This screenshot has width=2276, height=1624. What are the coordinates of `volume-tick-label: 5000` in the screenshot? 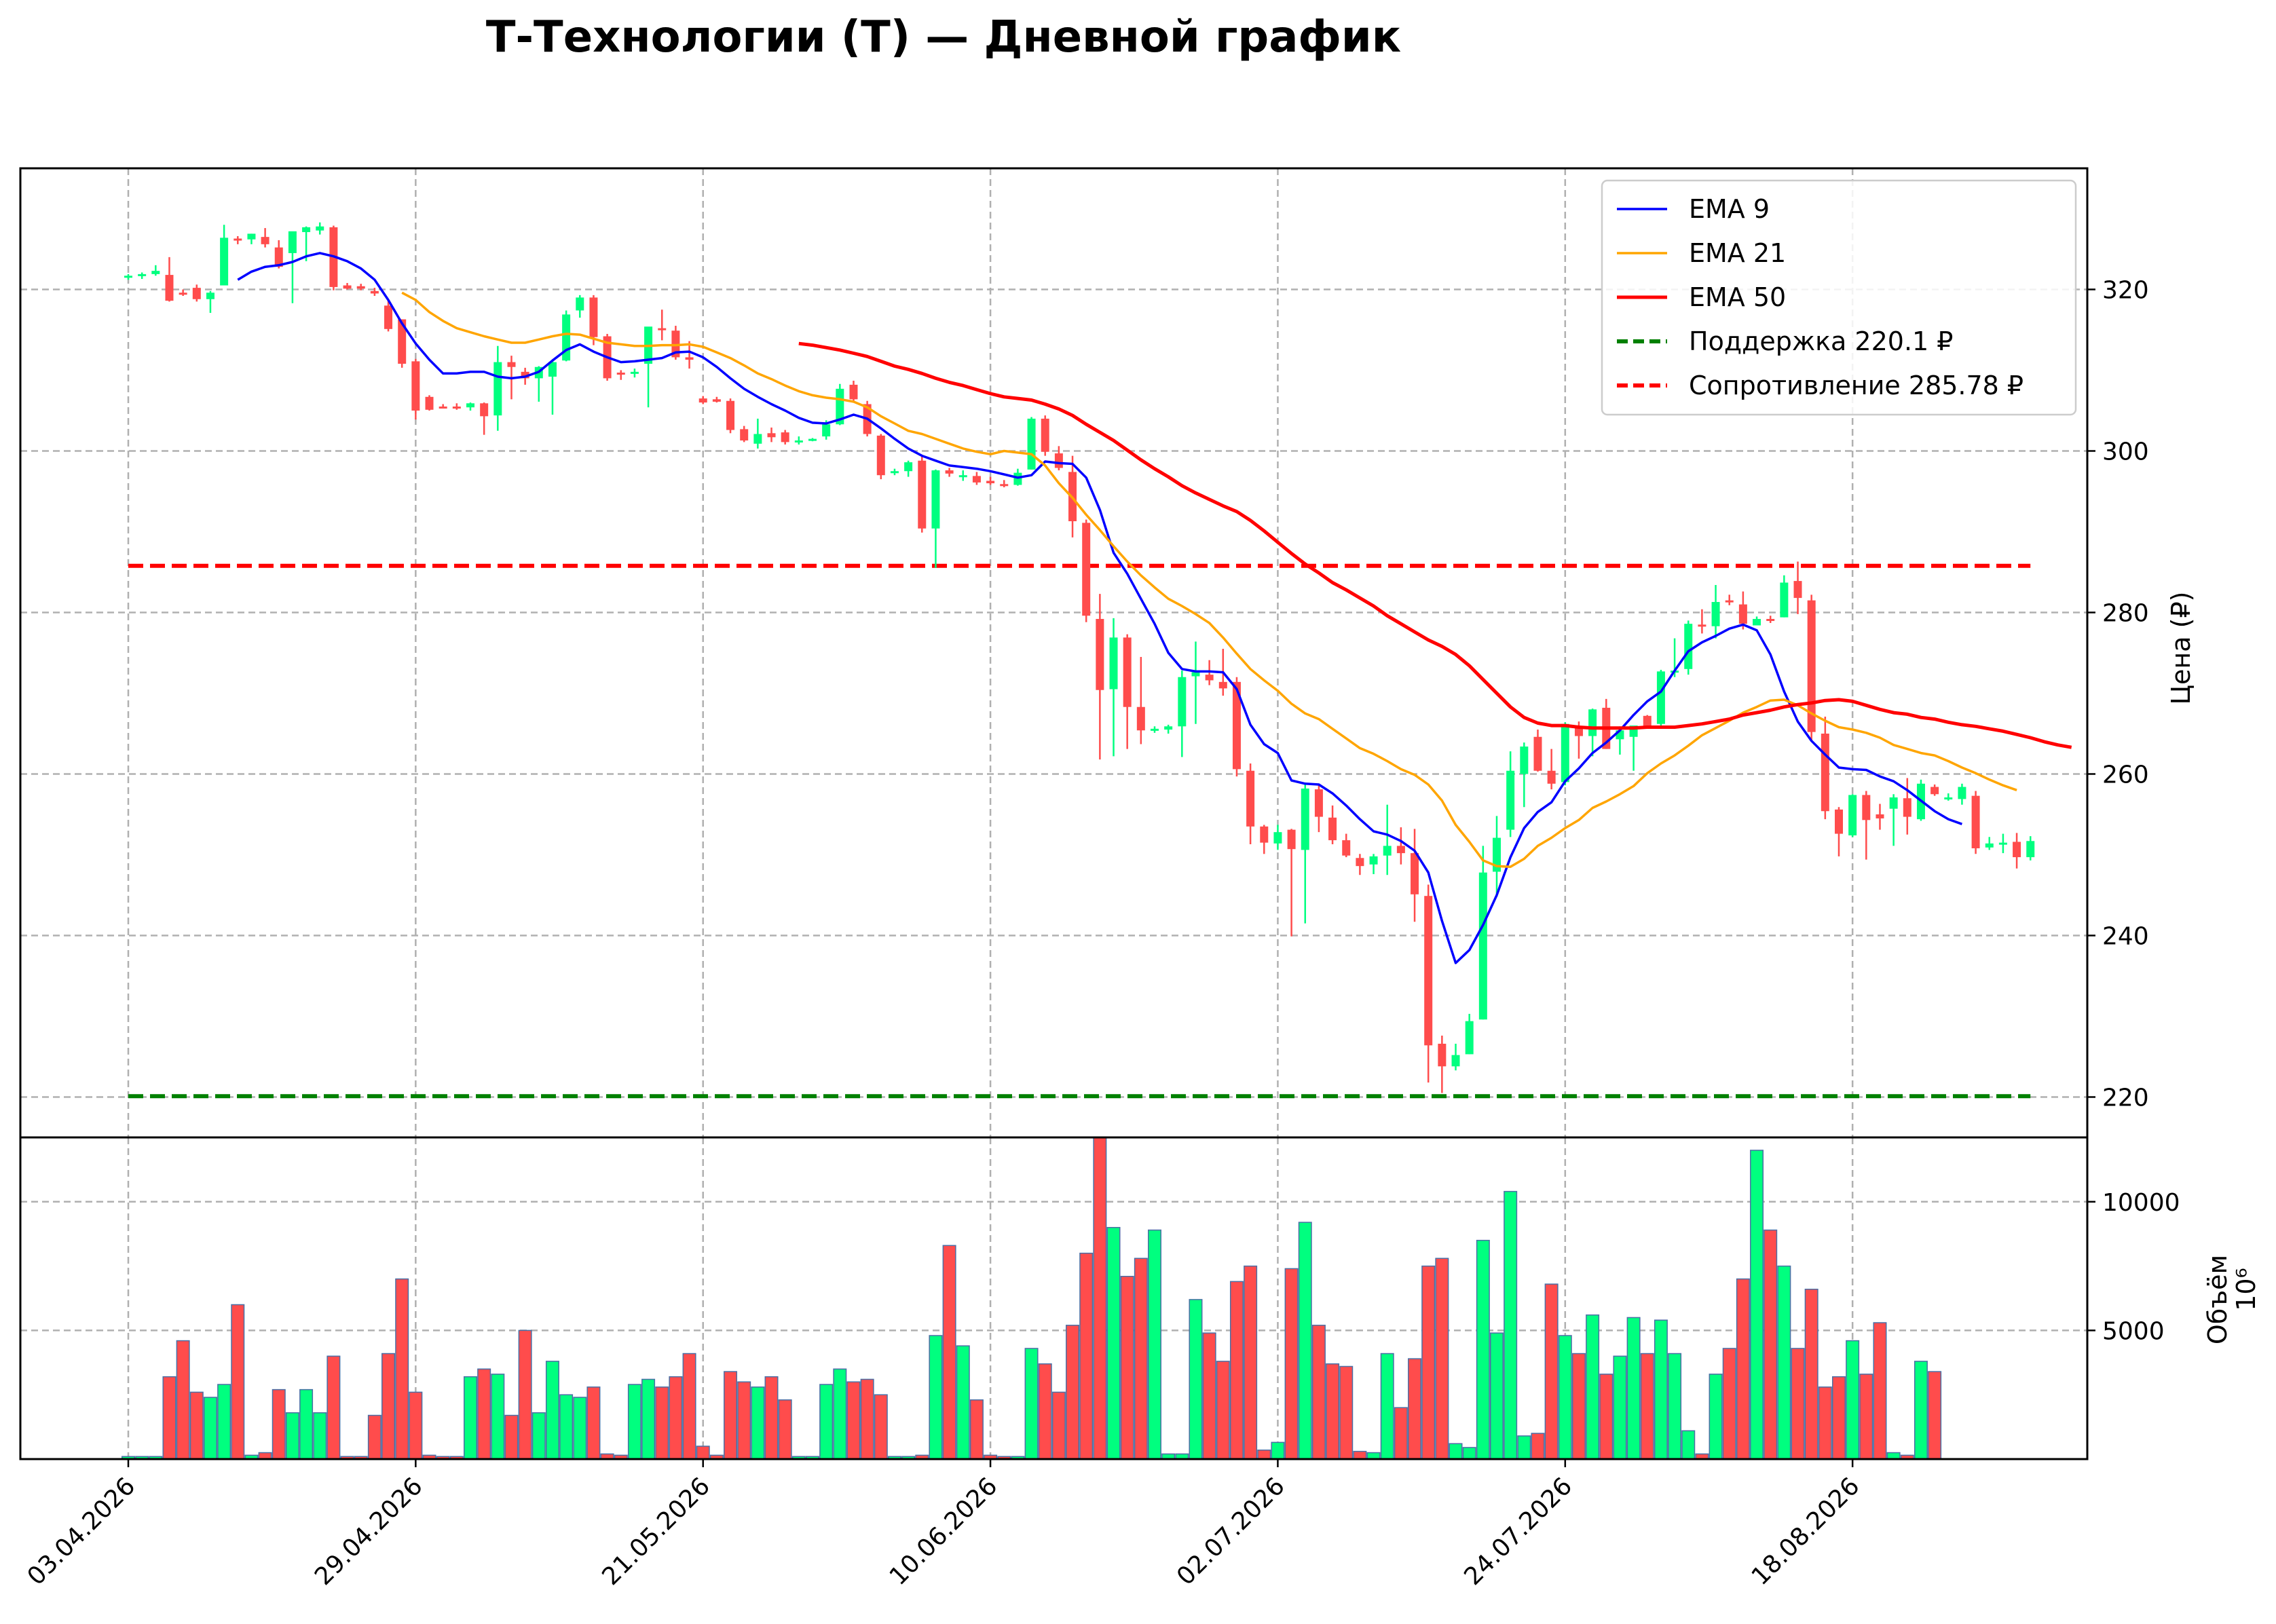 It's located at (2133, 1331).